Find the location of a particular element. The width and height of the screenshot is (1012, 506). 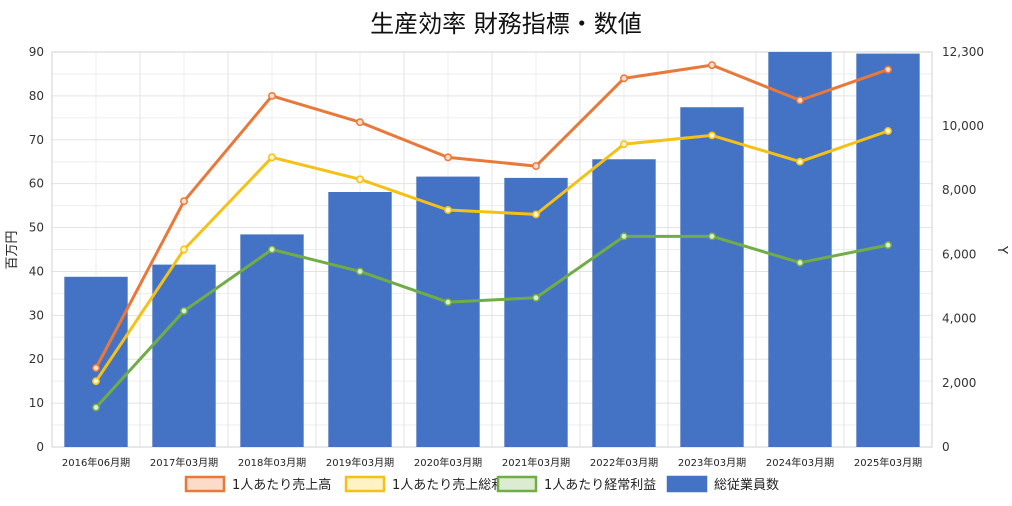

x-tick-label: 2021年03月期 is located at coordinates (536, 462).